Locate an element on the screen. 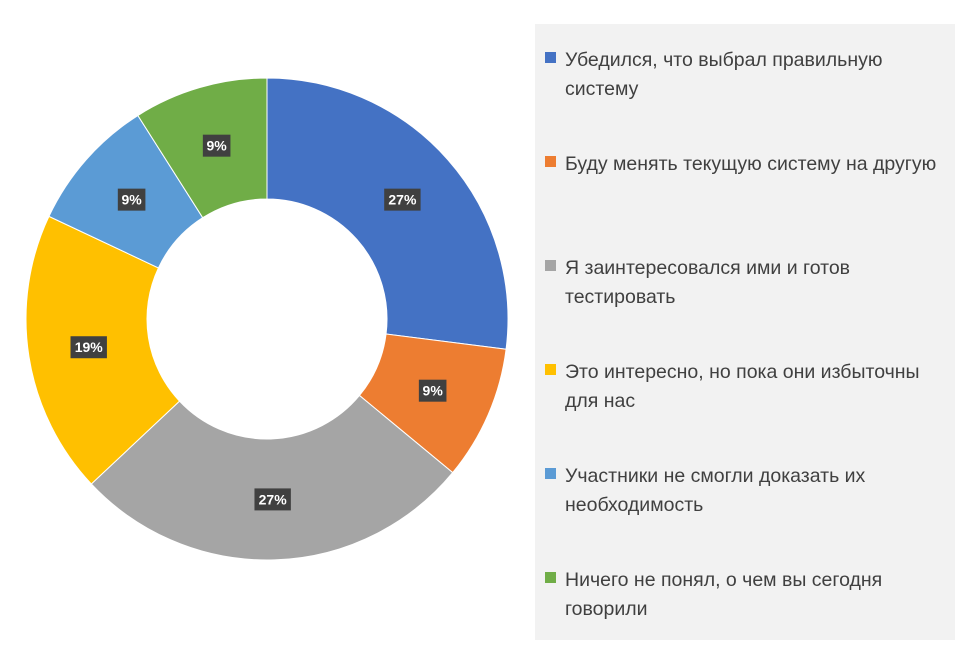 This screenshot has width=967, height=654. data-label-1: 27% is located at coordinates (402, 199).